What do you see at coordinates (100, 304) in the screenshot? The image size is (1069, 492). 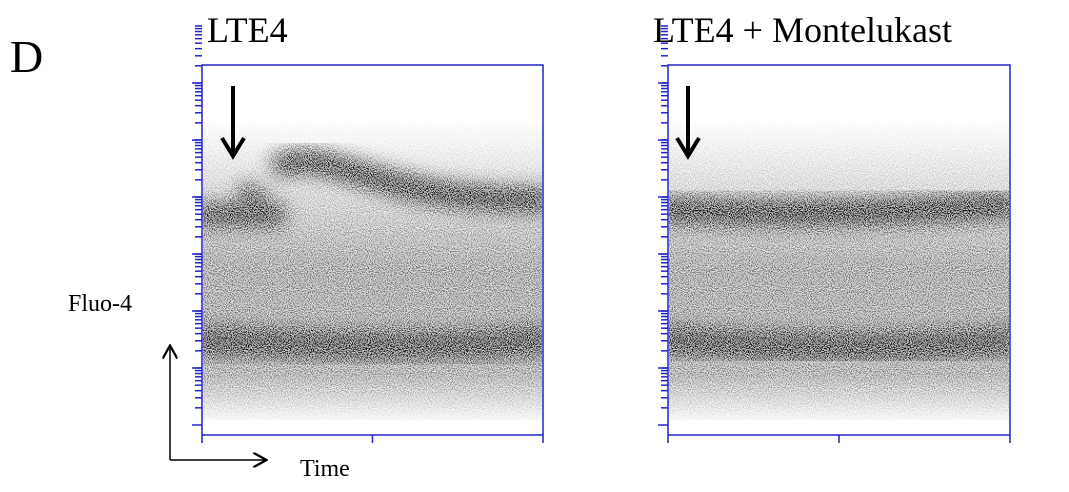 I see `y-axis-label: Fluo-4` at bounding box center [100, 304].